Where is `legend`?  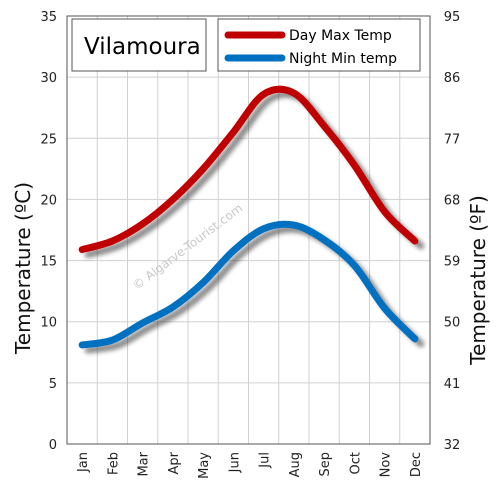 legend is located at coordinates (319, 45).